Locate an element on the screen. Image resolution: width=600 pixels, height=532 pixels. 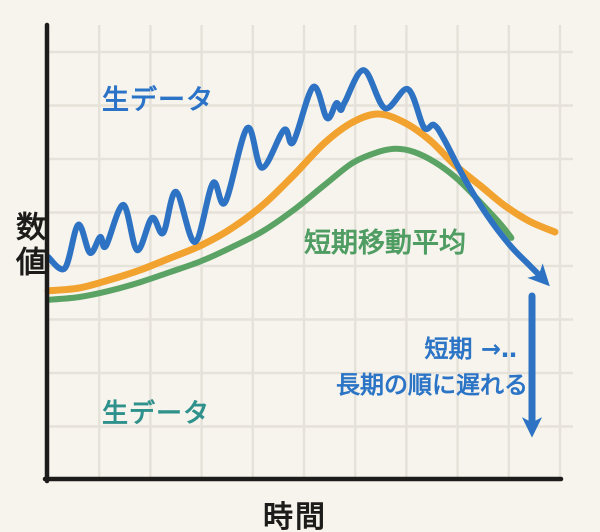
raw-data-label-top: 生データ is located at coordinates (158, 100).